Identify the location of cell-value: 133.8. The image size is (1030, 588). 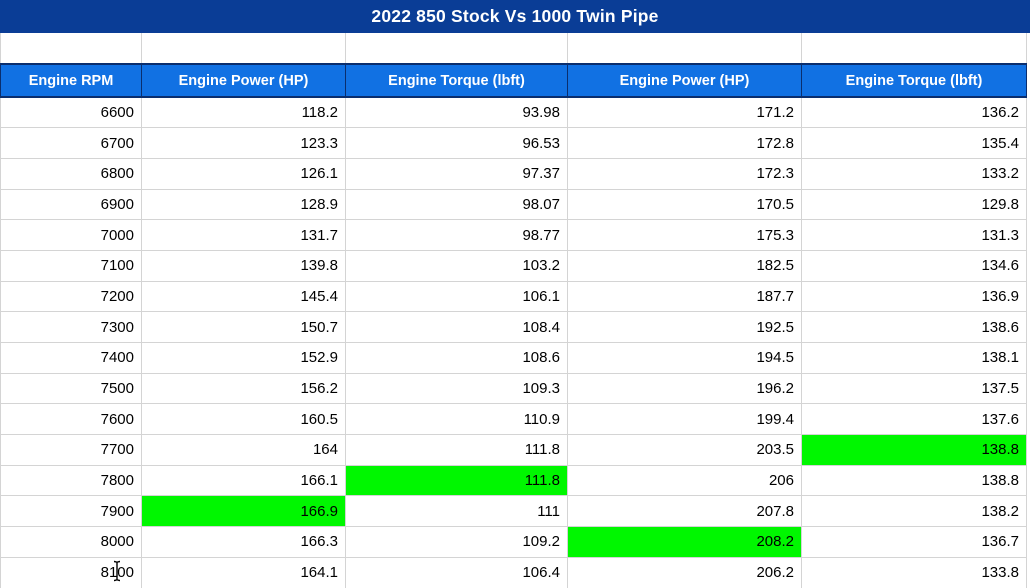
(914, 572).